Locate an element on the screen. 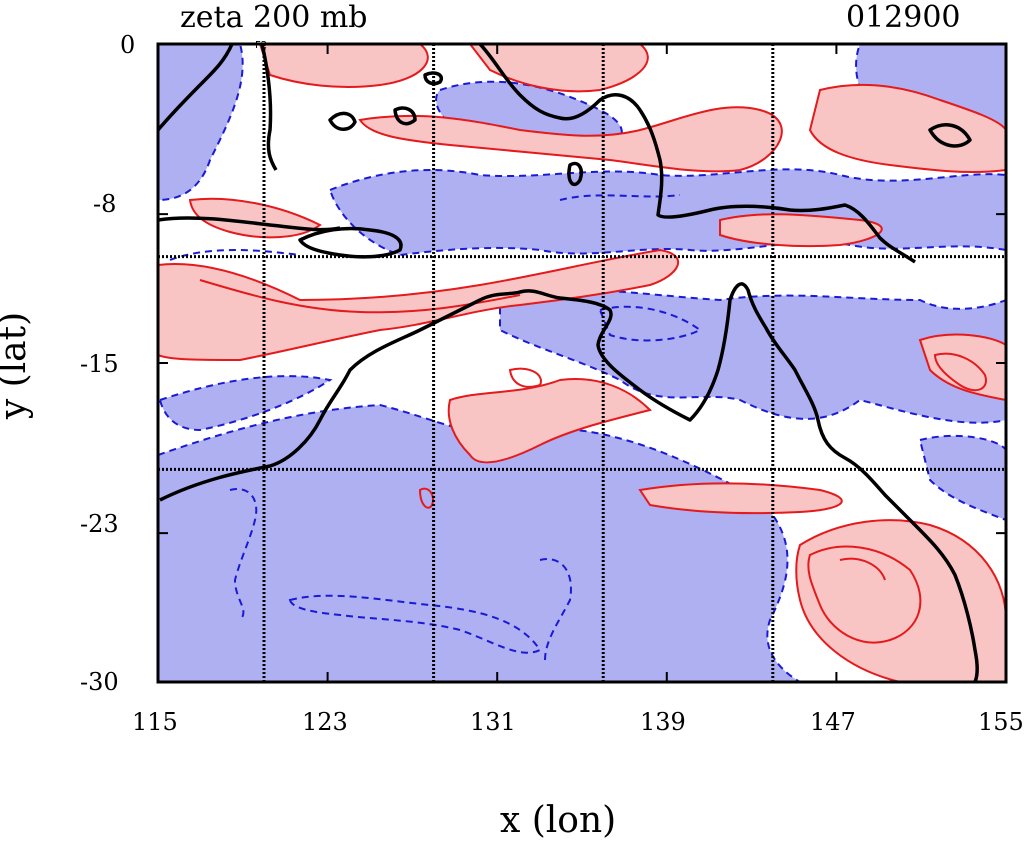 The width and height of the screenshot is (1035, 842). y-tick-label: -30 is located at coordinates (99, 682).